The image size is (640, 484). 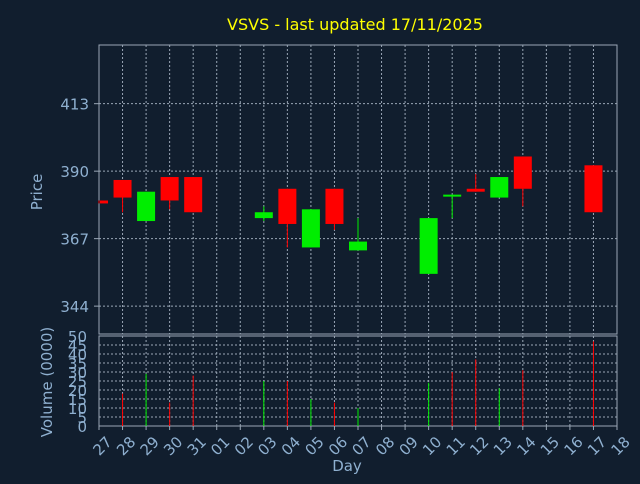 What do you see at coordinates (77, 337) in the screenshot?
I see `volume-tick-label: 50` at bounding box center [77, 337].